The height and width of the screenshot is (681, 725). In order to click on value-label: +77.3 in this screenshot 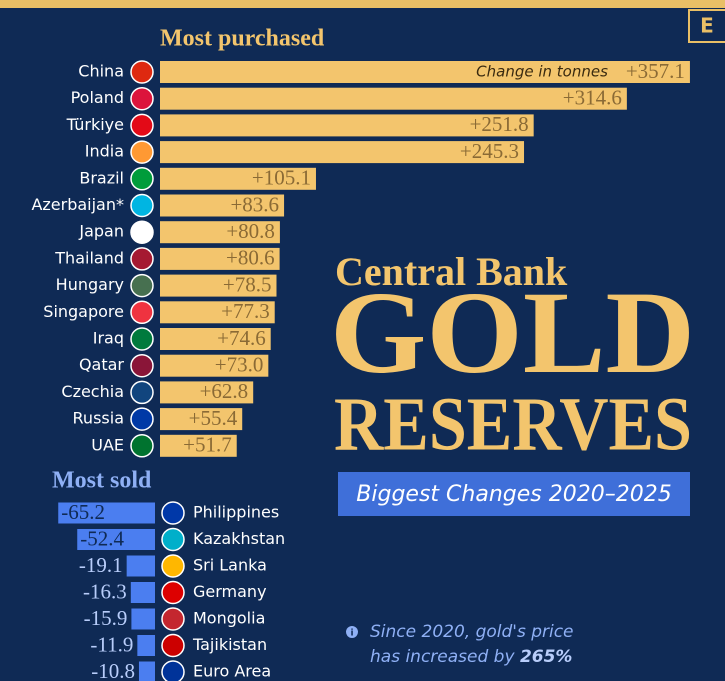, I will do `click(245, 311)`.